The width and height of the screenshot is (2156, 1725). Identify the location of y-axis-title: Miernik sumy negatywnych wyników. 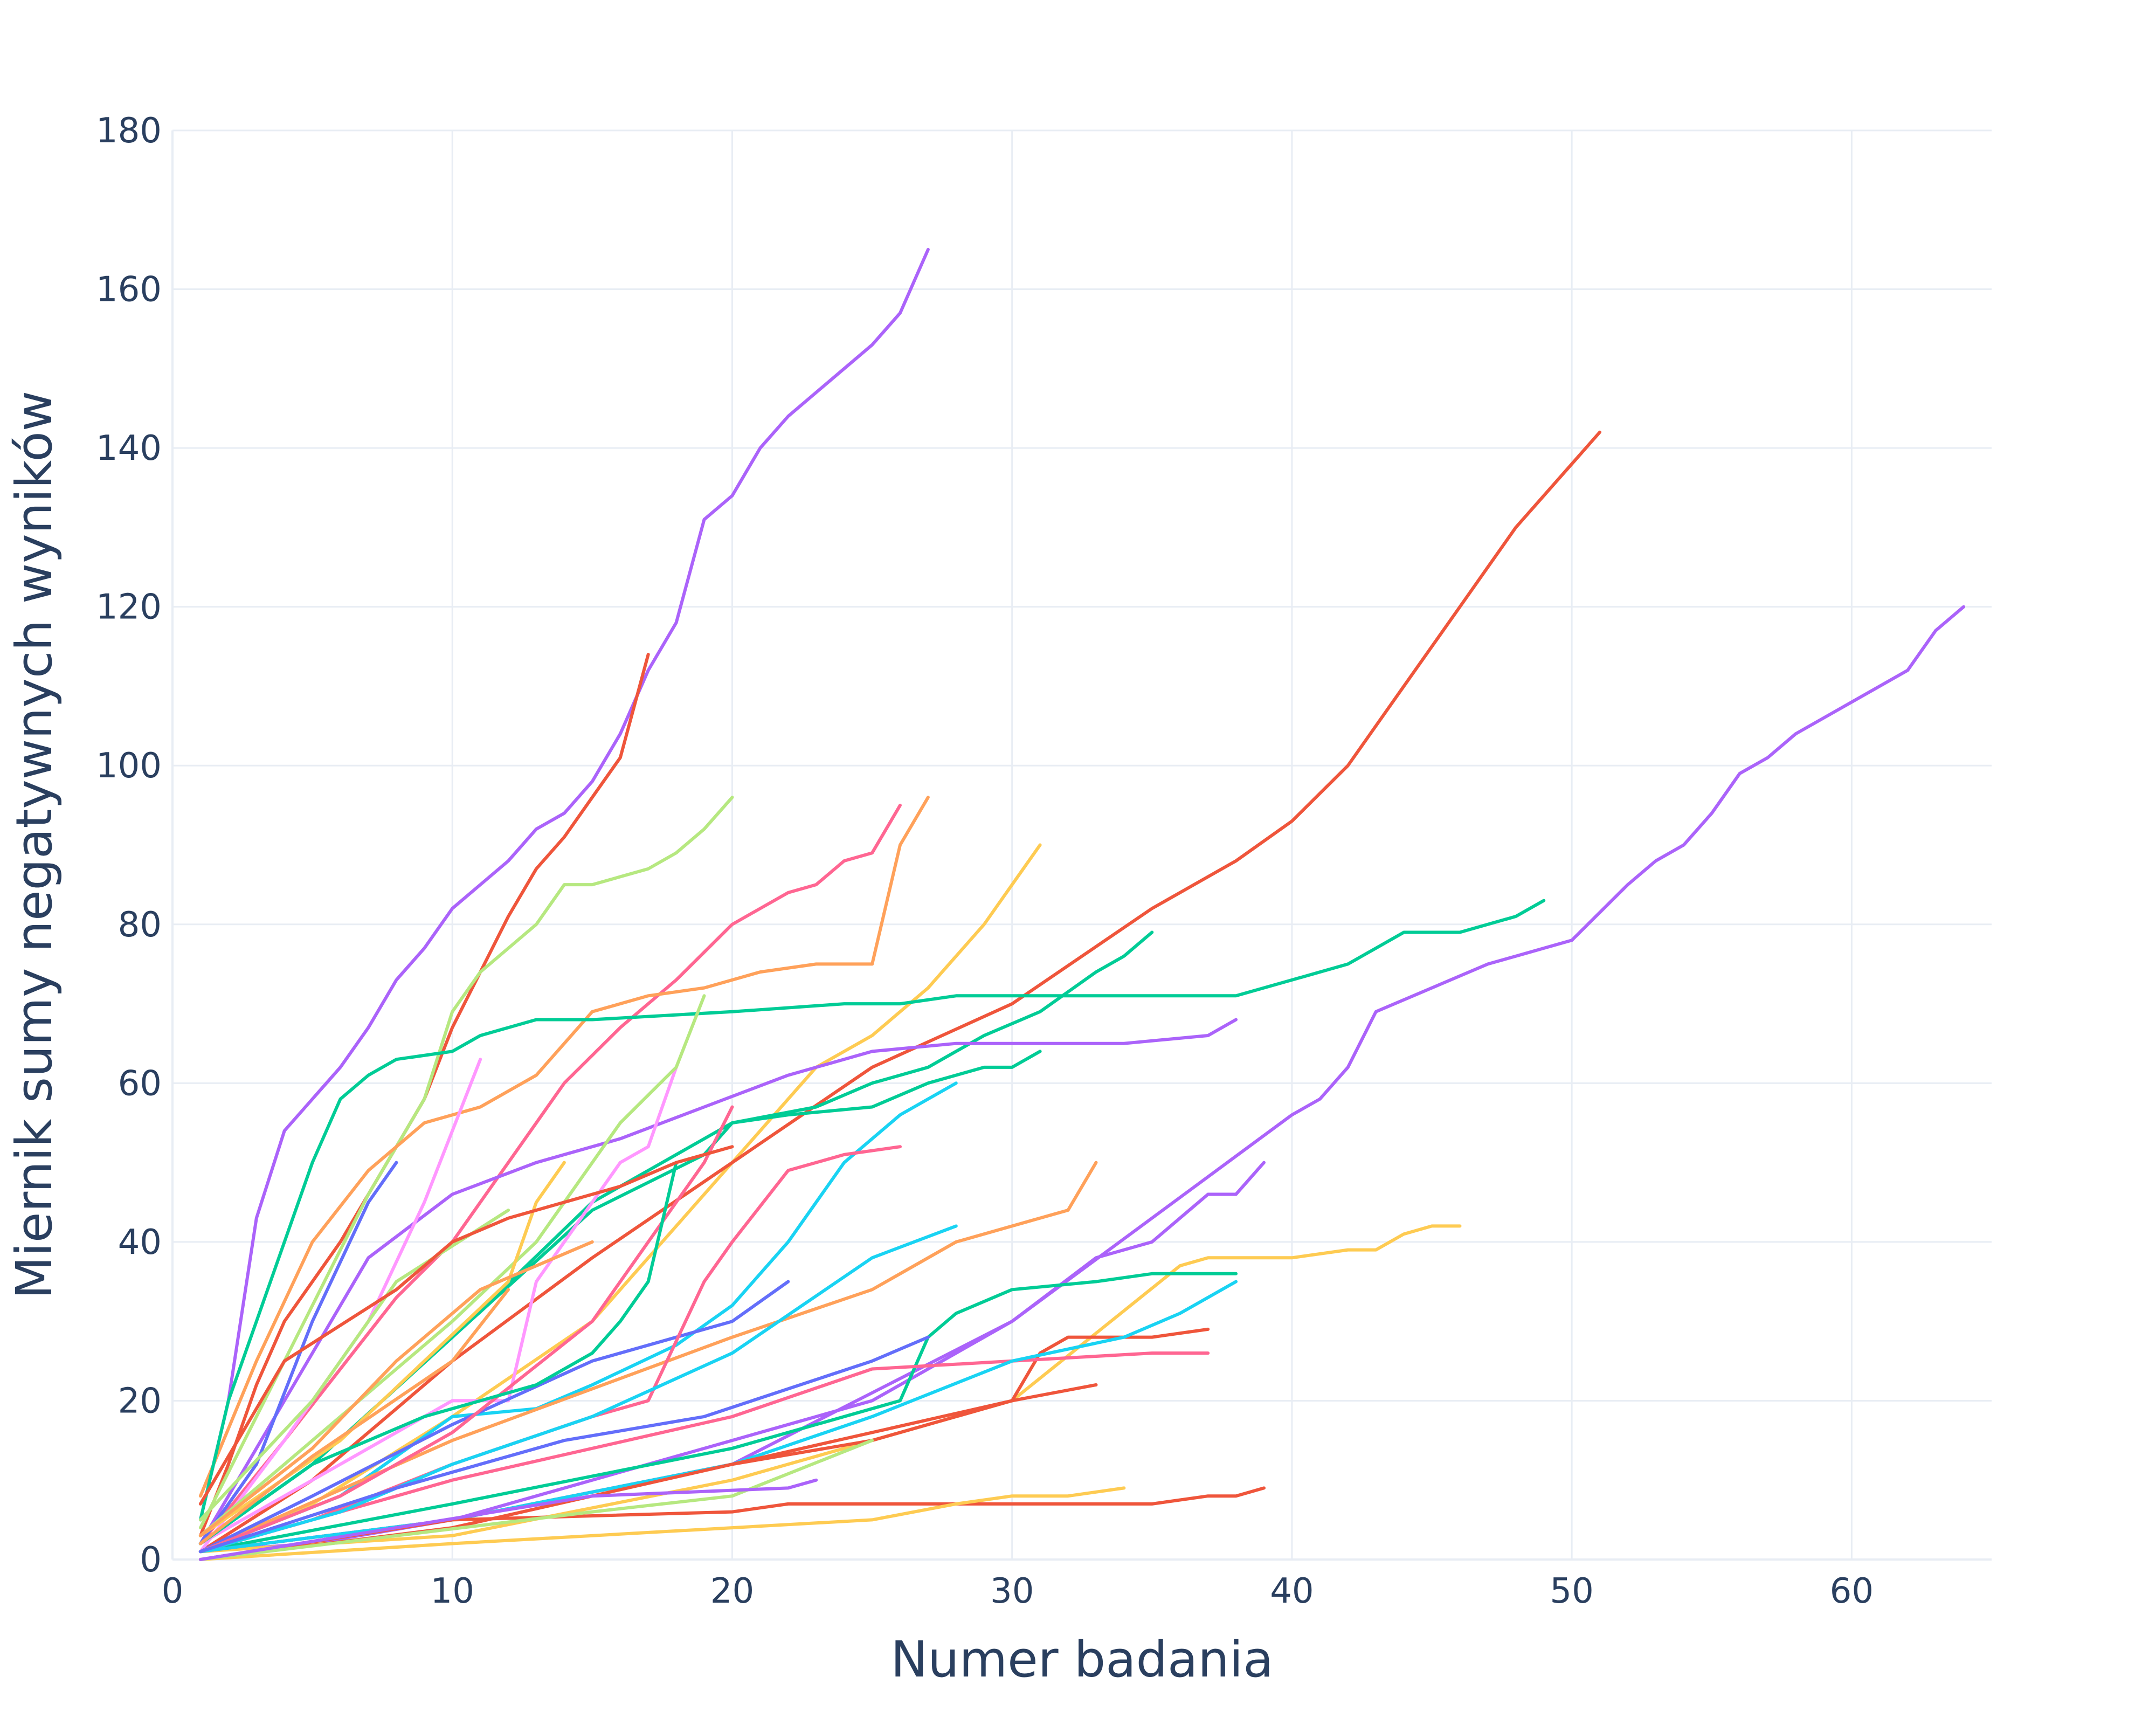
(34, 845).